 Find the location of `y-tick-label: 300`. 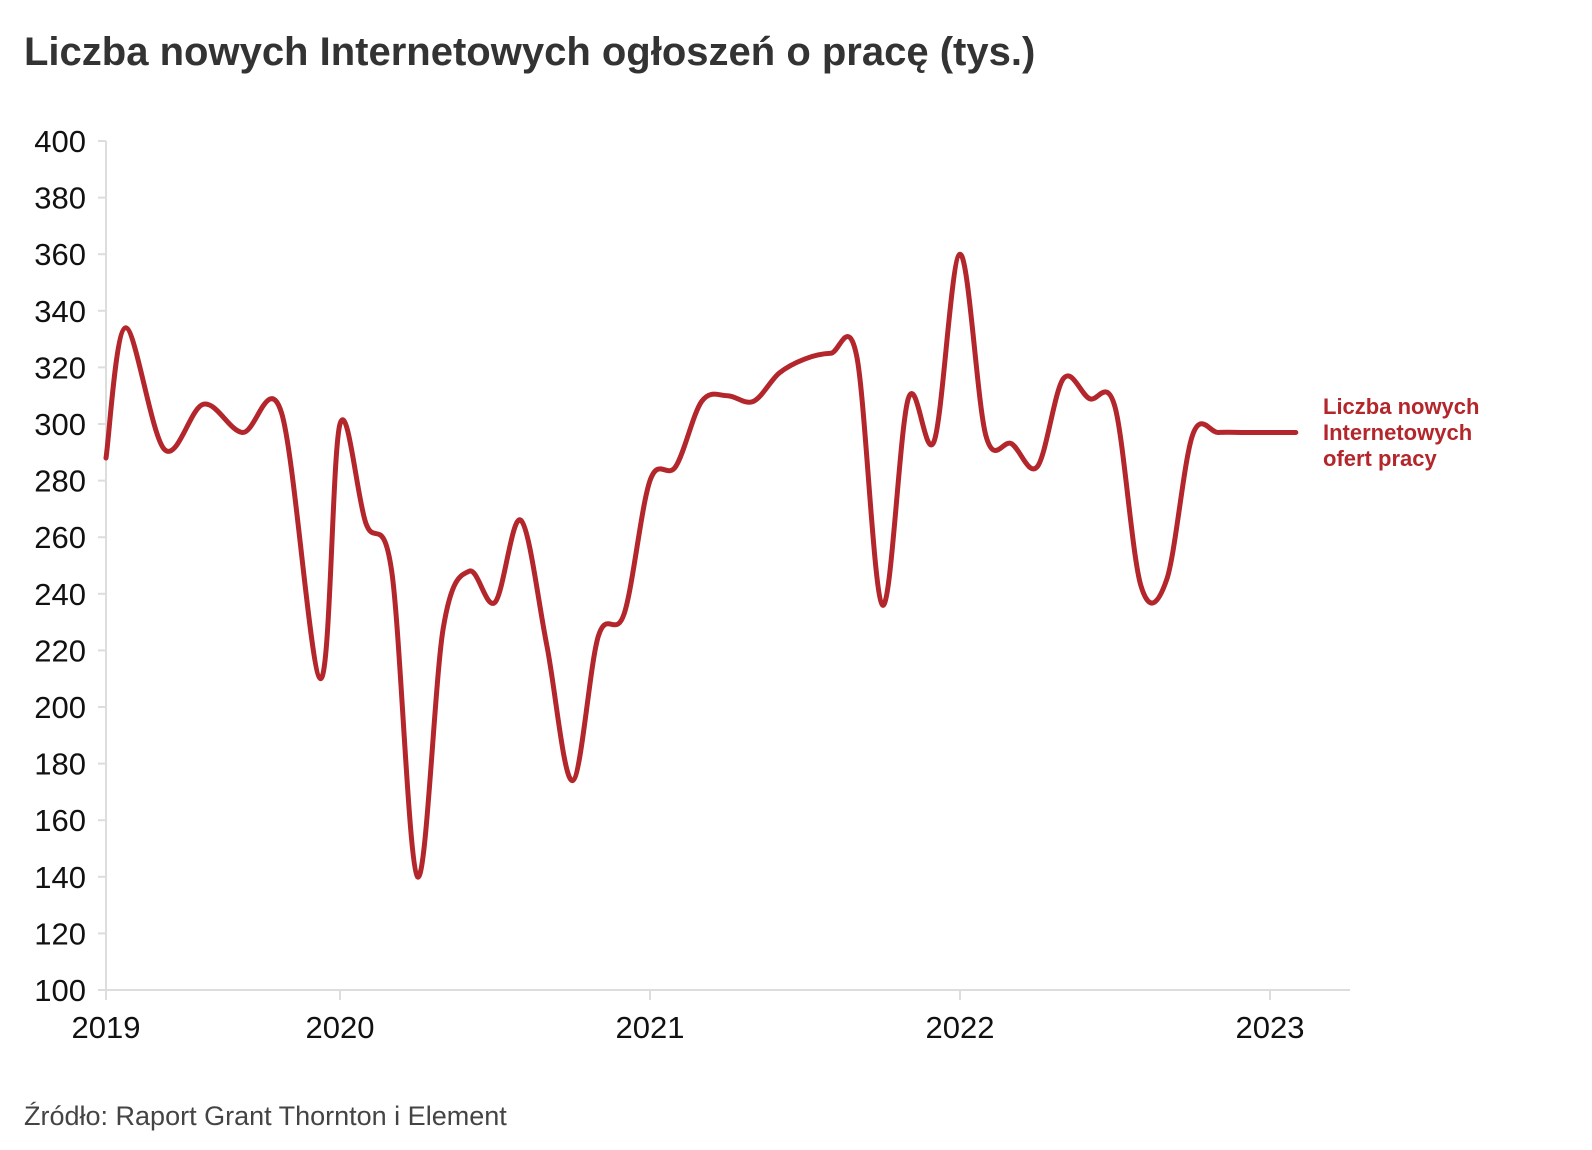

y-tick-label: 300 is located at coordinates (60, 424).